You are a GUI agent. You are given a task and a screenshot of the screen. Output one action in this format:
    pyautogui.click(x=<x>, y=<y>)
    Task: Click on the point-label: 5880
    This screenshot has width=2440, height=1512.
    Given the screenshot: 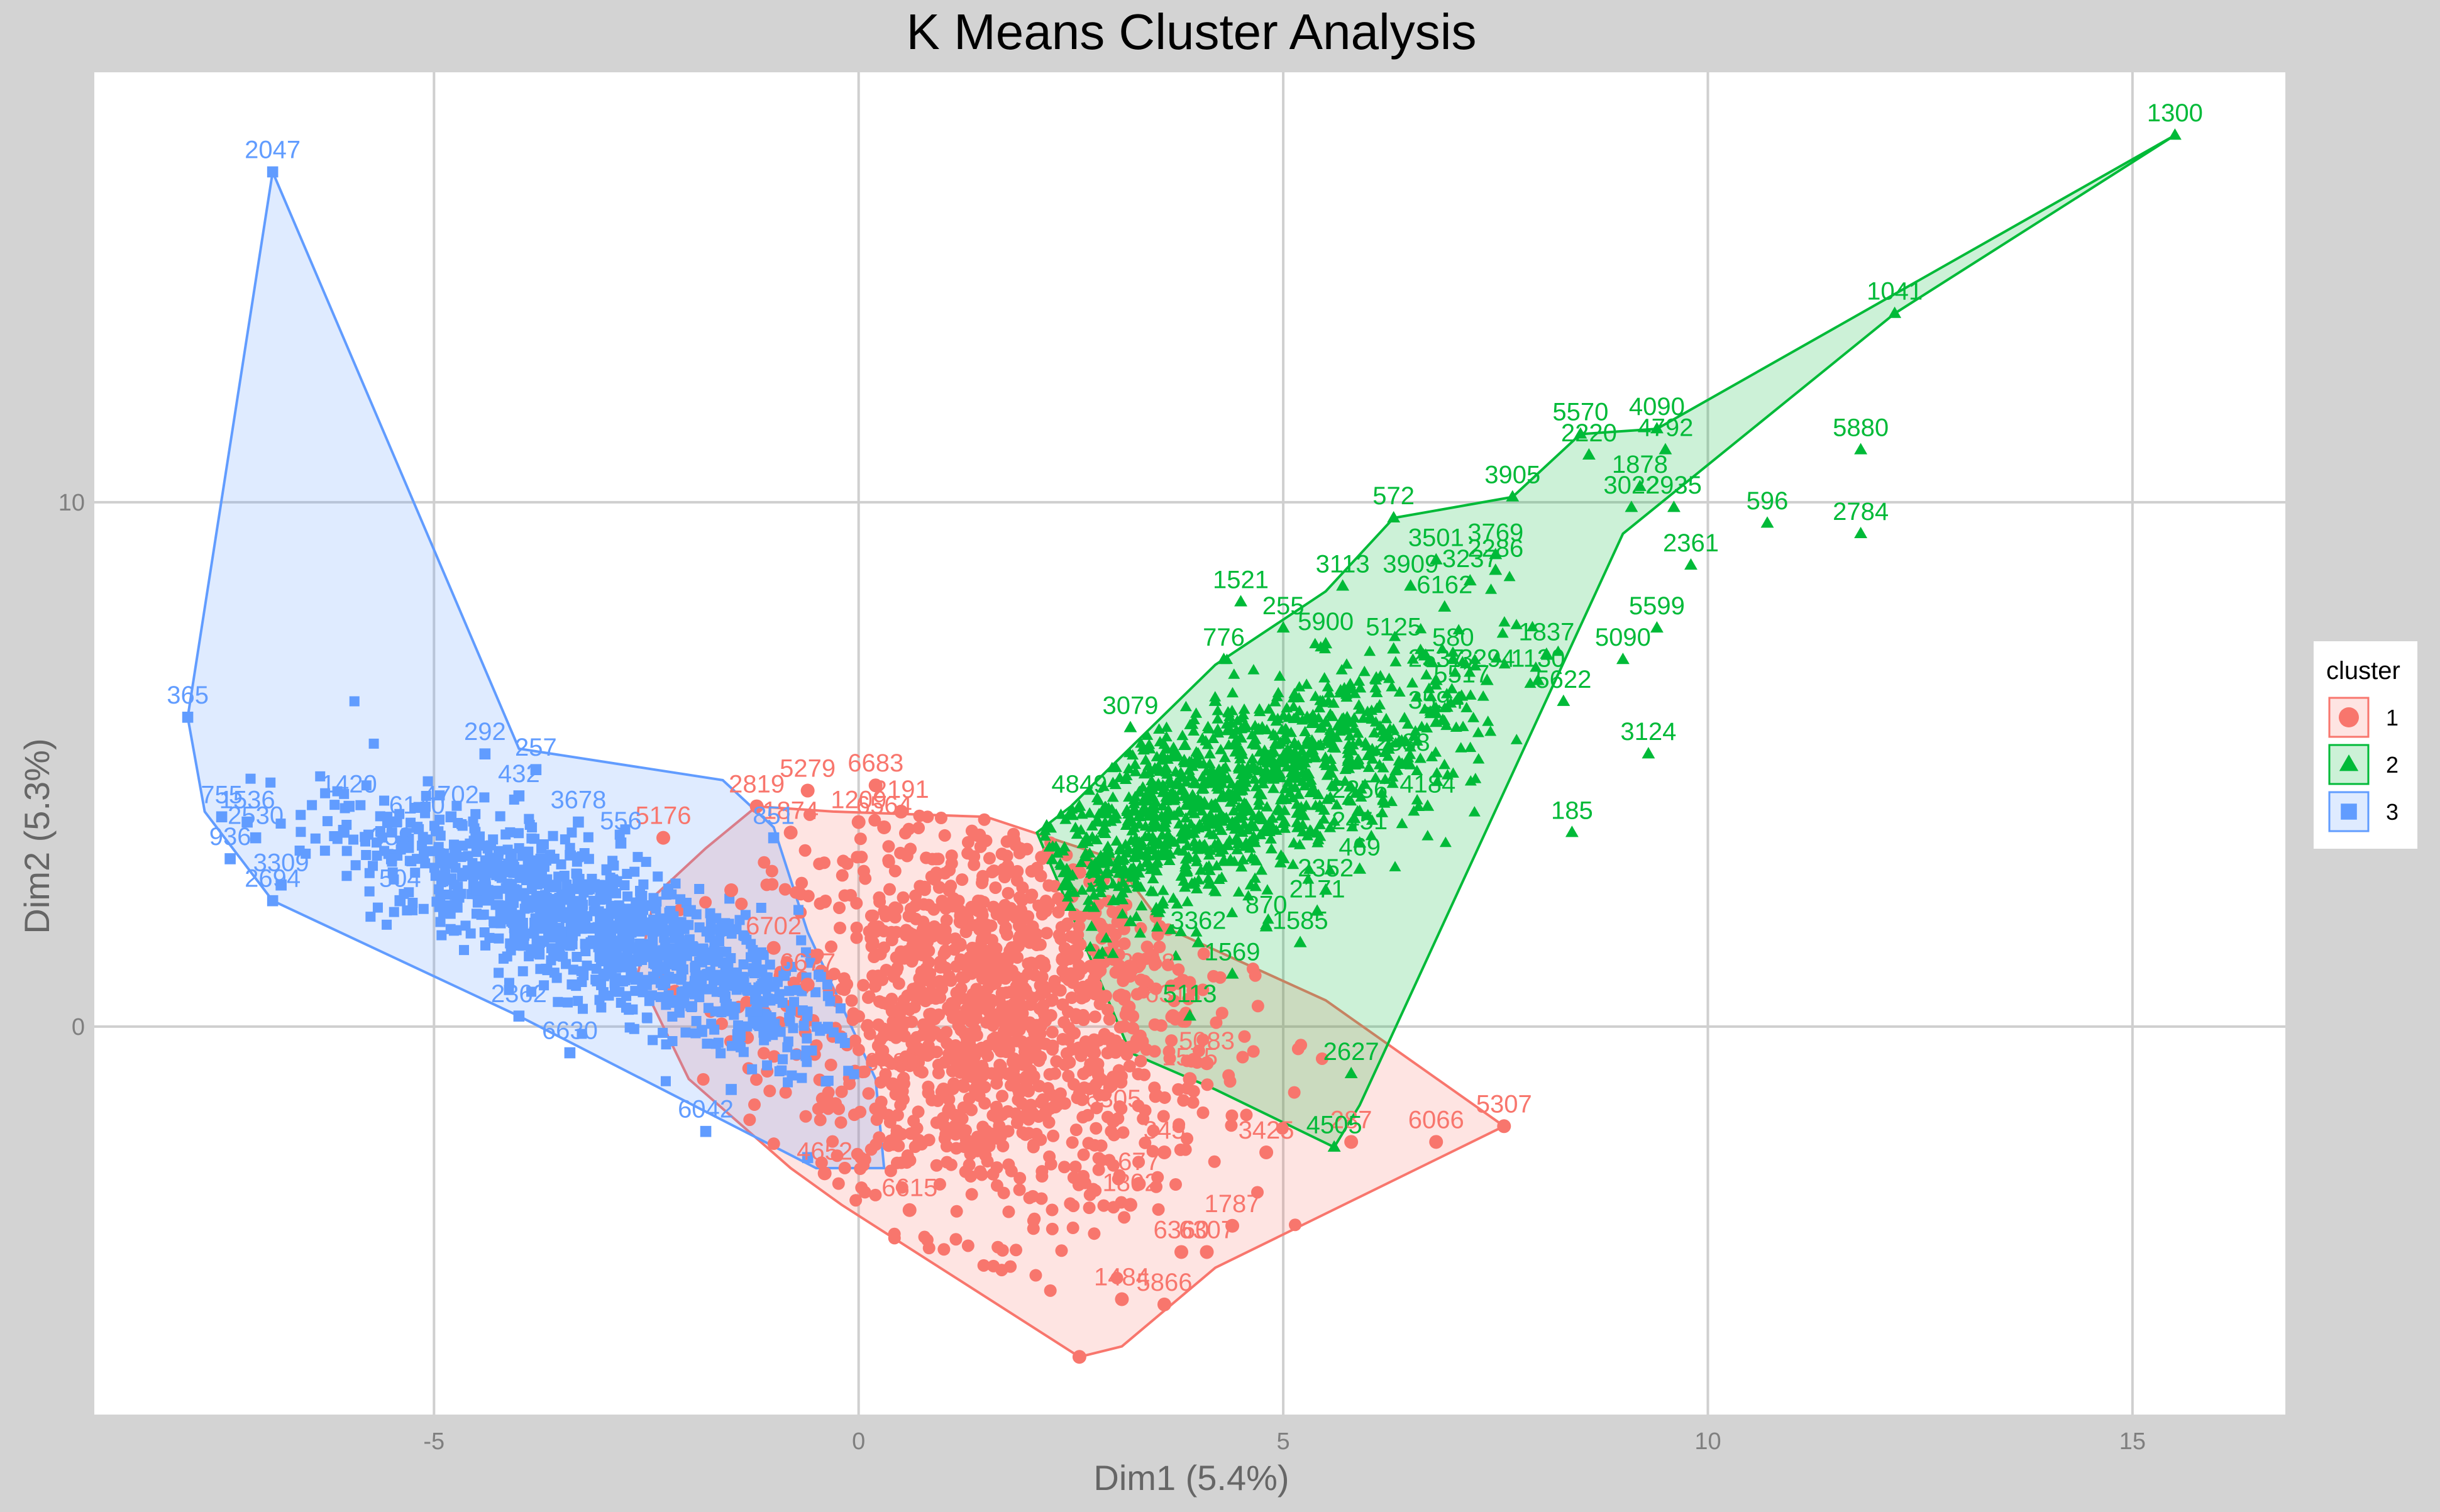 What is the action you would take?
    pyautogui.click(x=1861, y=427)
    